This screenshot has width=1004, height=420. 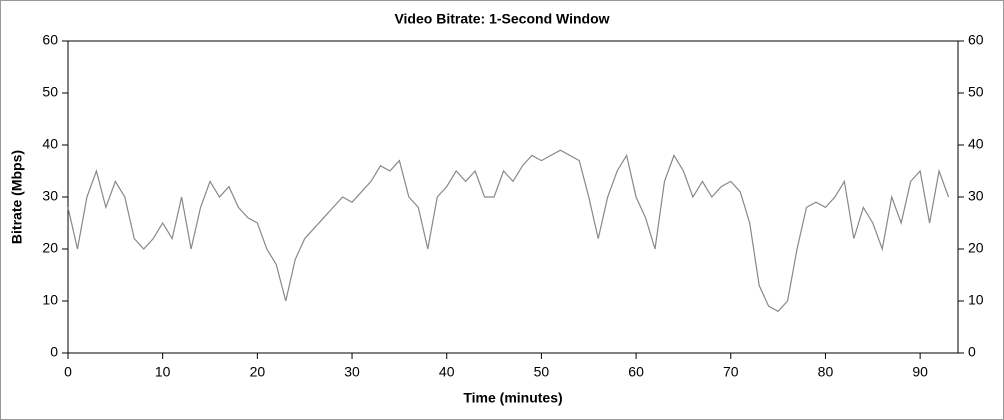 I want to click on x-tick-label: 40, so click(x=447, y=372).